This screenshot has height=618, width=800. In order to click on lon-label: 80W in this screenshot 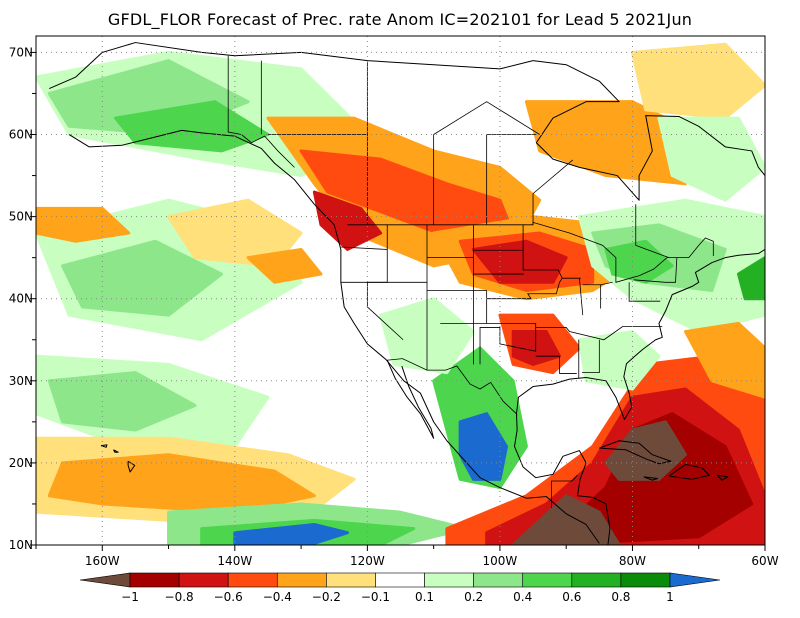, I will do `click(632, 561)`.